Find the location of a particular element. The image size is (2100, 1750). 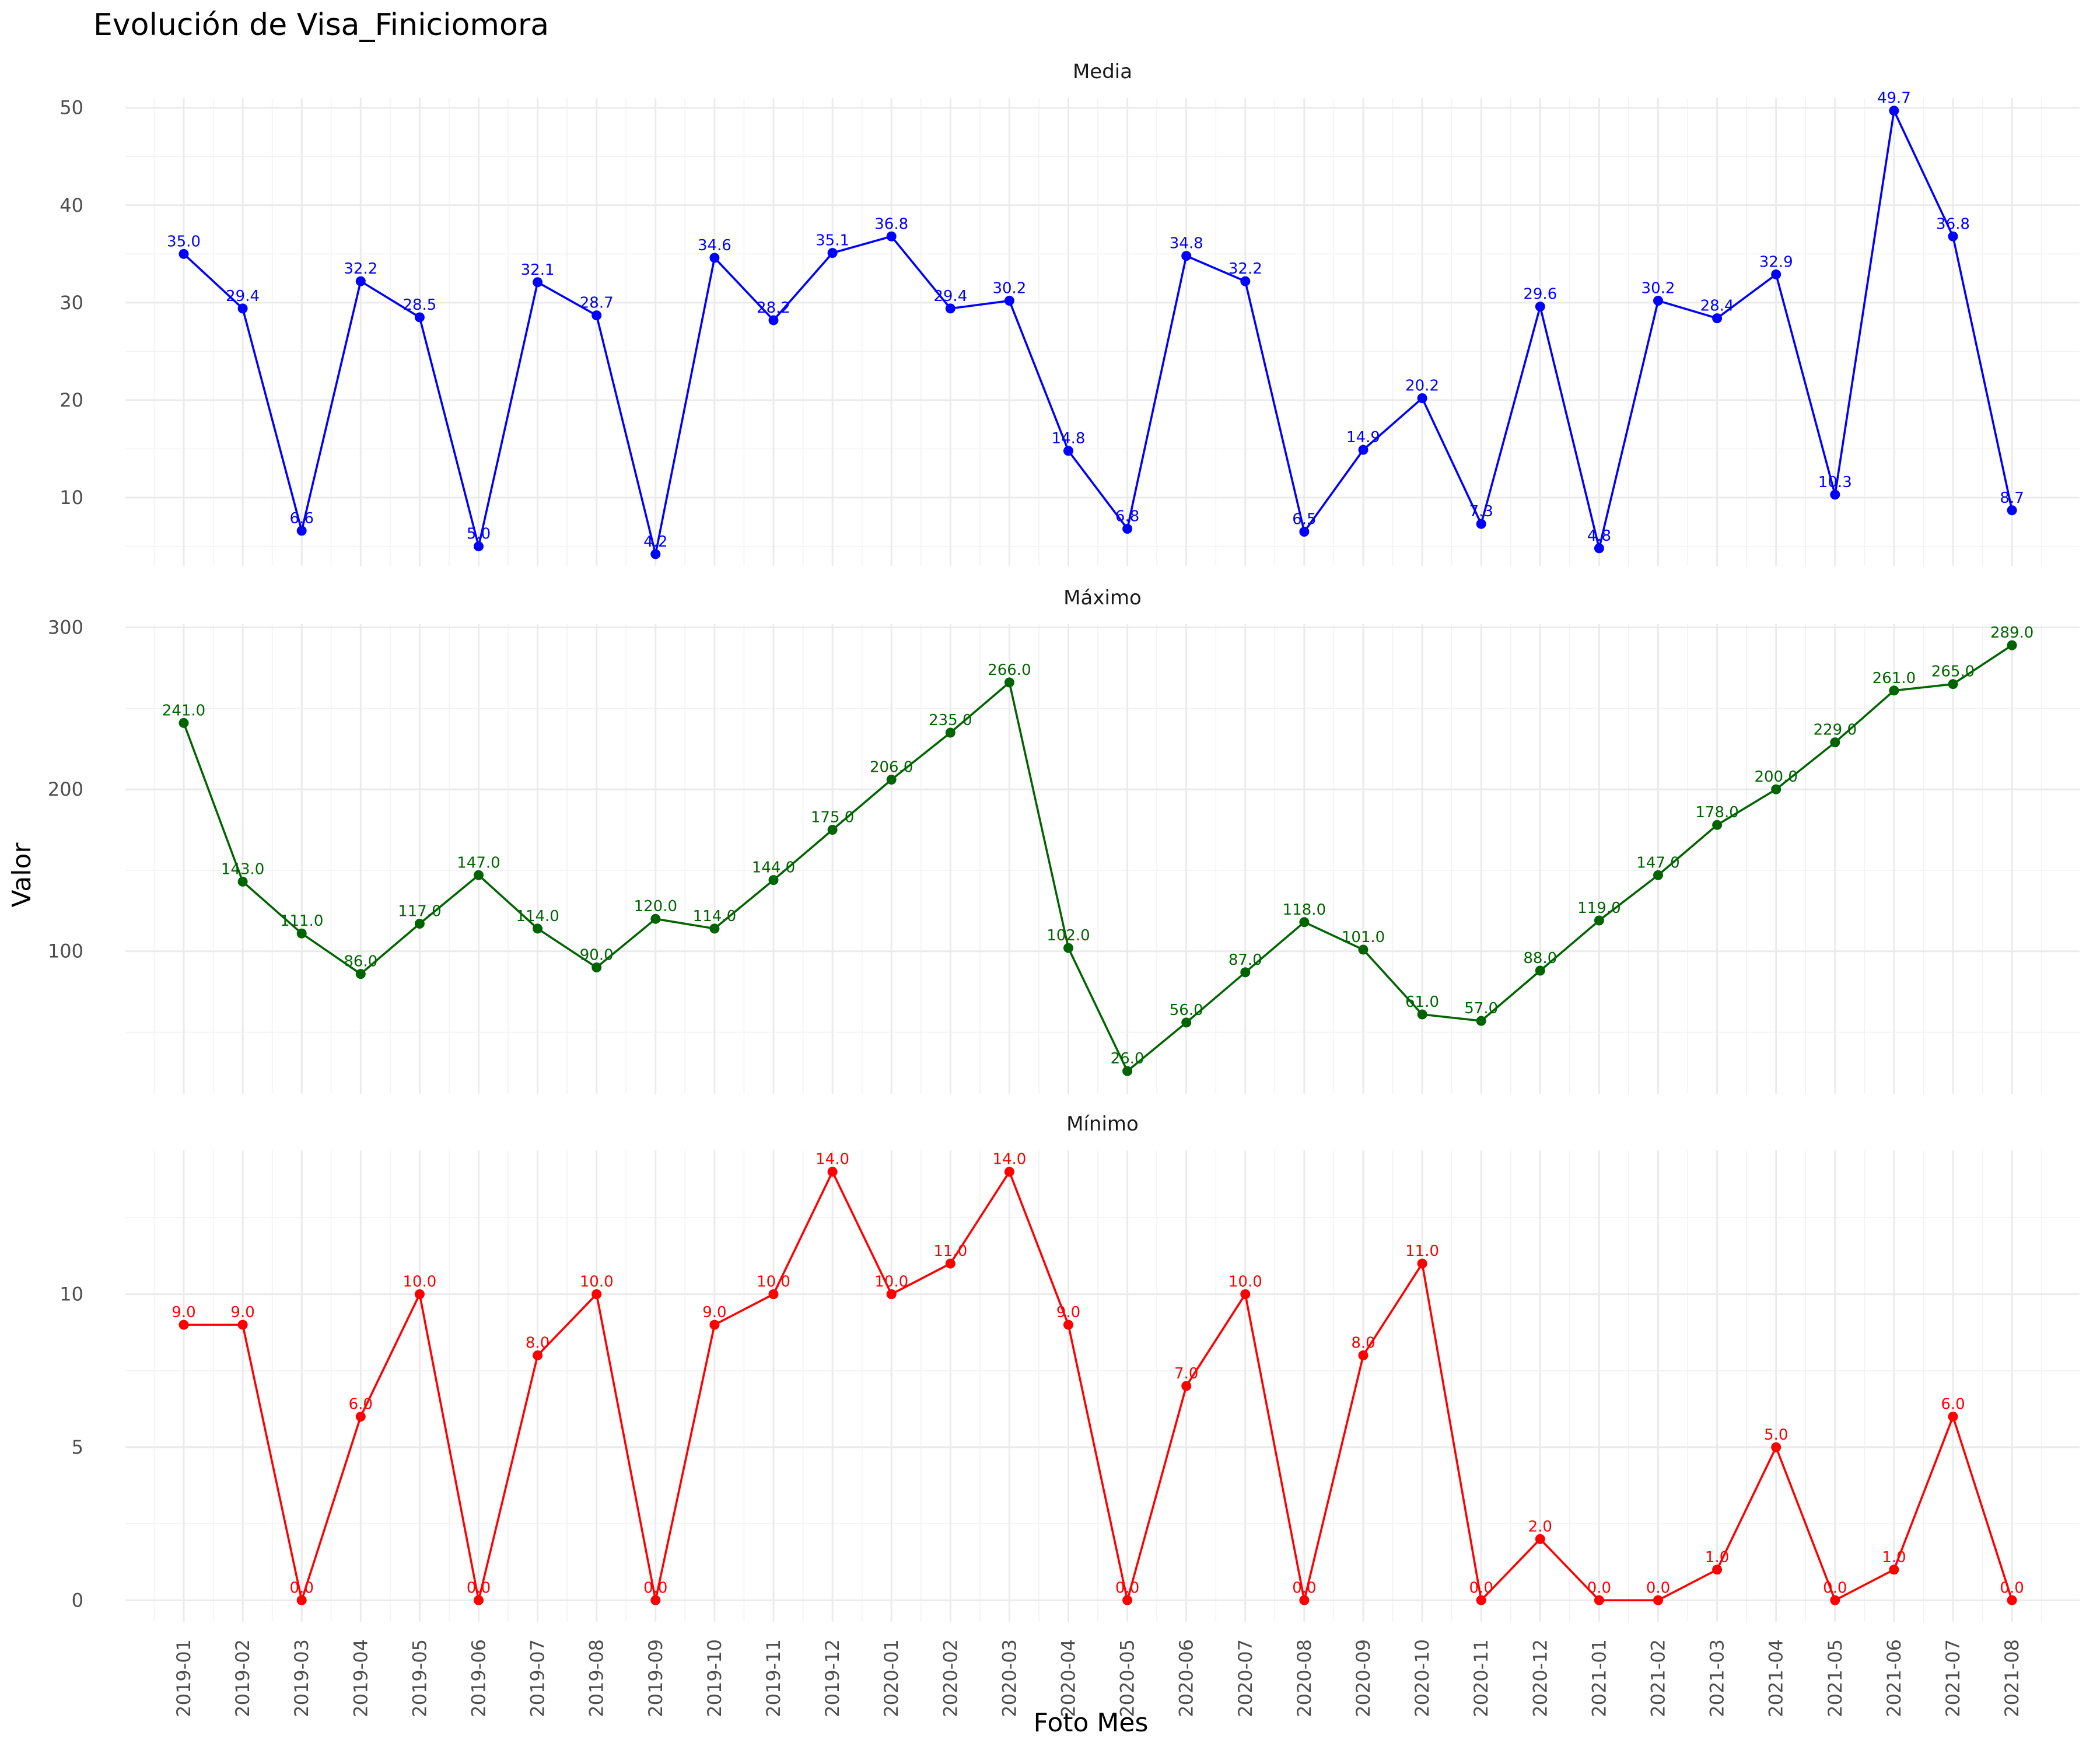

data-label: 2.0 is located at coordinates (1540, 1526).